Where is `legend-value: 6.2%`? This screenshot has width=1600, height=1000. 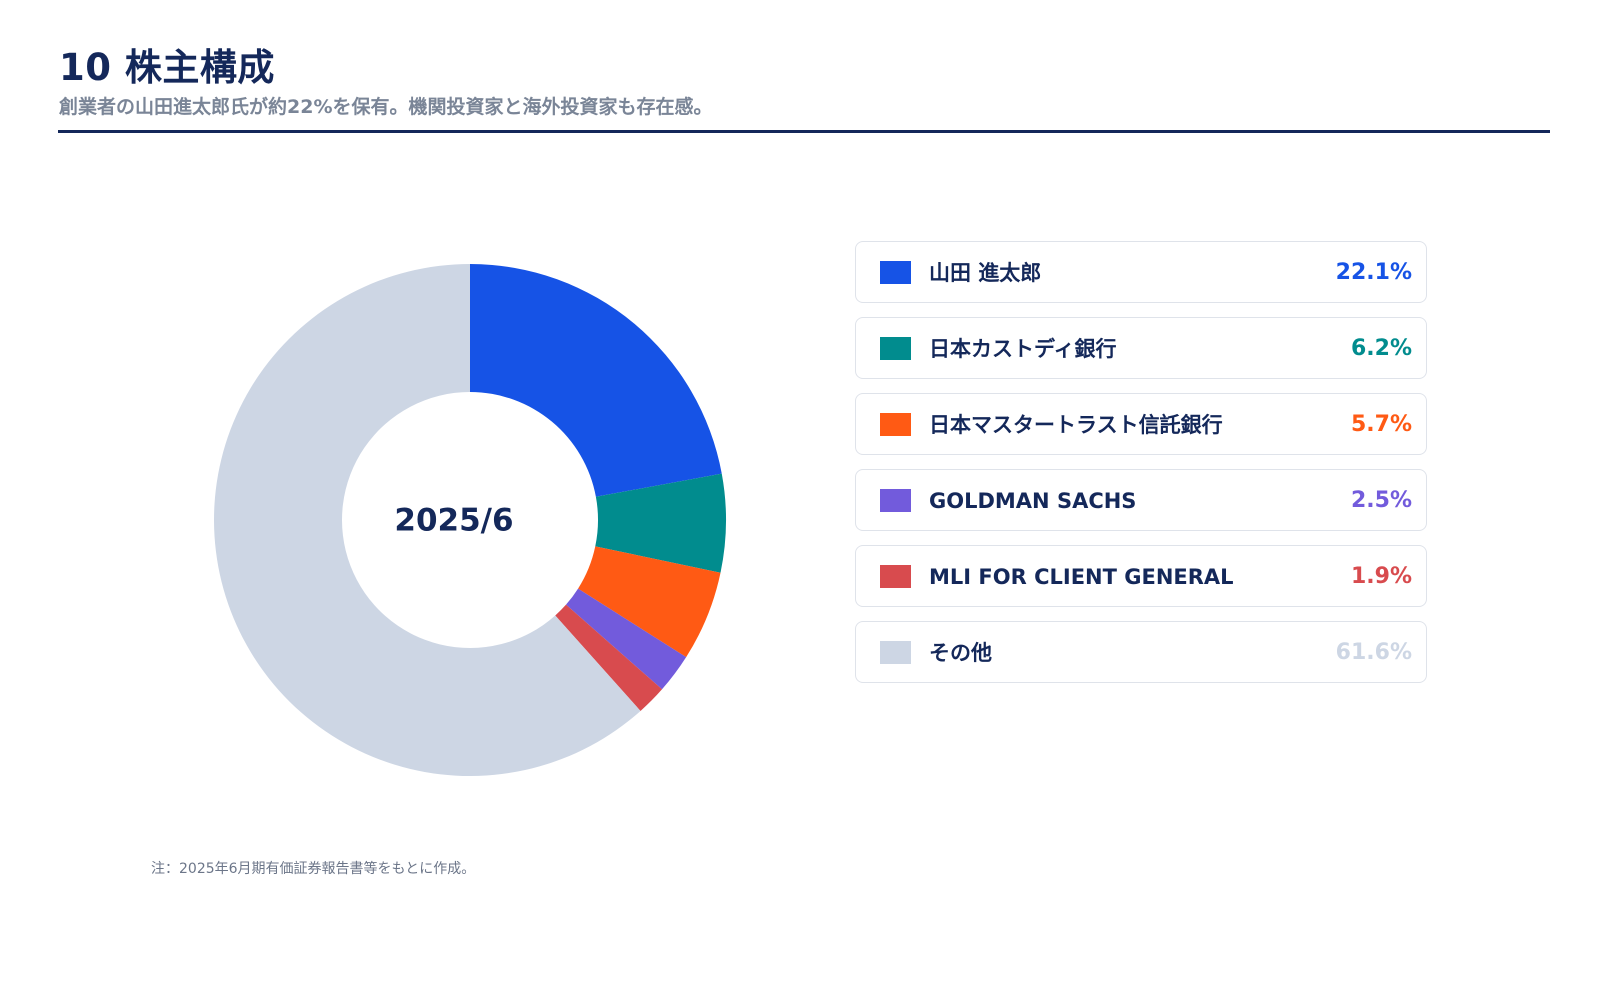 legend-value: 6.2% is located at coordinates (1381, 348).